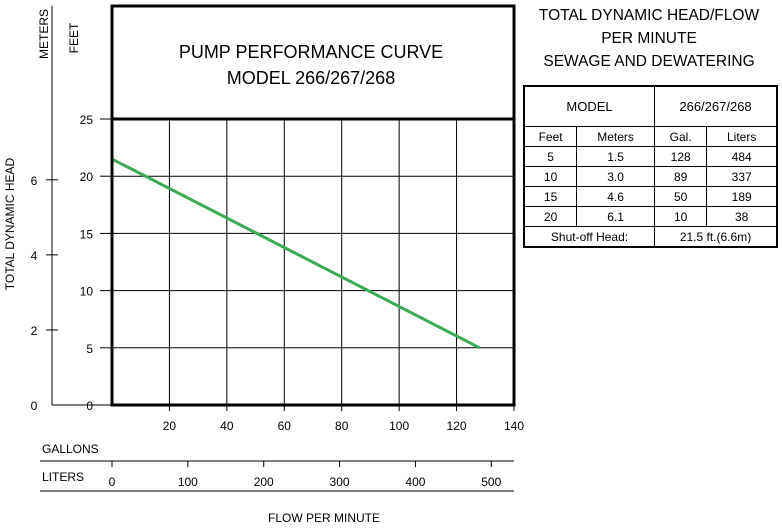 This screenshot has height=528, width=782. Describe the element at coordinates (34, 331) in the screenshot. I see `meters-tick-label: 2` at that location.